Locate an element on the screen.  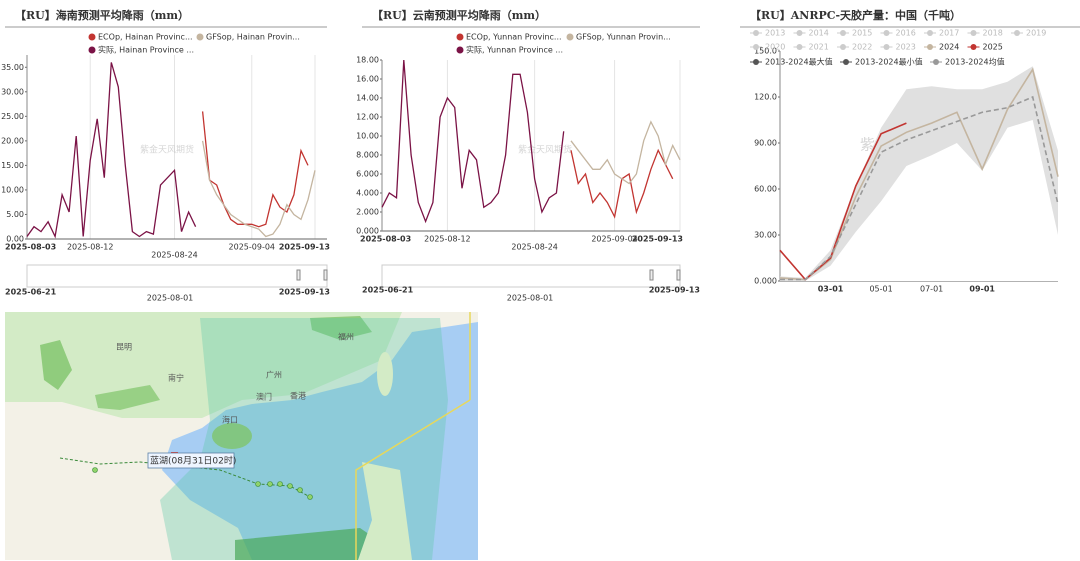
y-tick-label: 60.00 is located at coordinates (765, 189).